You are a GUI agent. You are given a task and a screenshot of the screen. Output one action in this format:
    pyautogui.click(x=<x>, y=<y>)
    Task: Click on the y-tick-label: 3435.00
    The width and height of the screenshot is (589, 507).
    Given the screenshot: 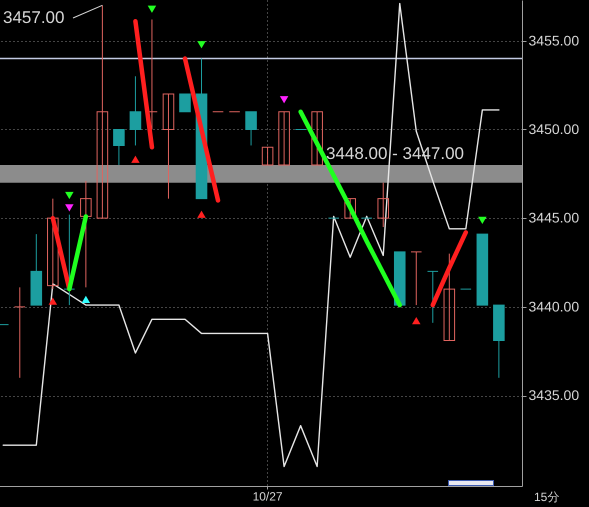 What is the action you would take?
    pyautogui.click(x=554, y=395)
    